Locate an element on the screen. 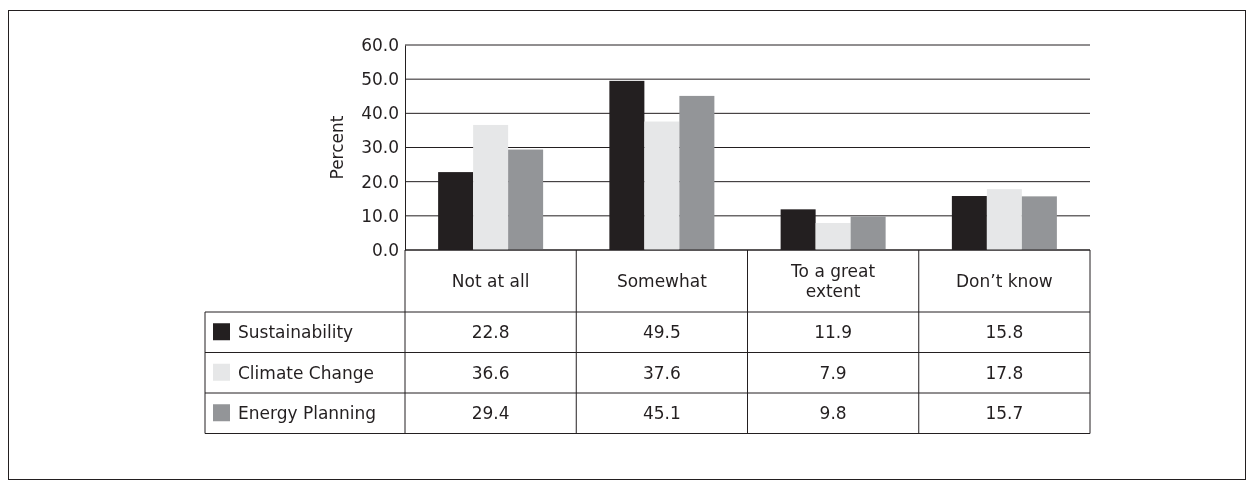 Image resolution: width=1254 pixels, height=489 pixels. y-axis-title: Percent is located at coordinates (337, 147).